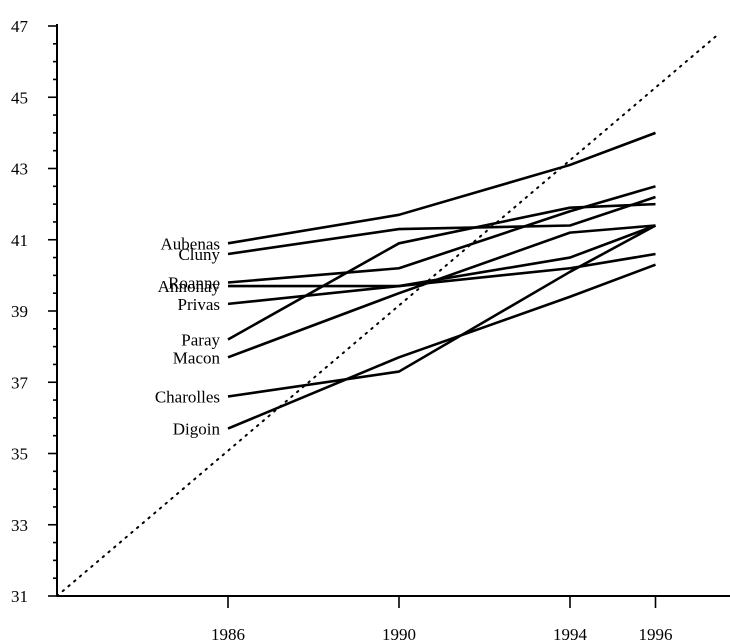 Image resolution: width=730 pixels, height=644 pixels. What do you see at coordinates (19, 596) in the screenshot?
I see `y-tick-label: 31` at bounding box center [19, 596].